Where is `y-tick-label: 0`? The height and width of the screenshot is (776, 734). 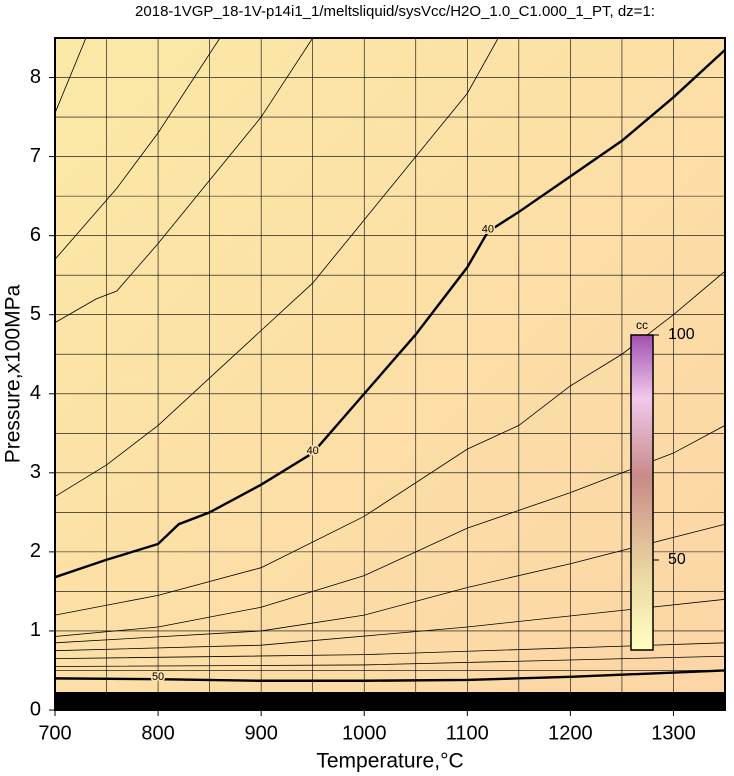 y-tick-label: 0 is located at coordinates (35, 709).